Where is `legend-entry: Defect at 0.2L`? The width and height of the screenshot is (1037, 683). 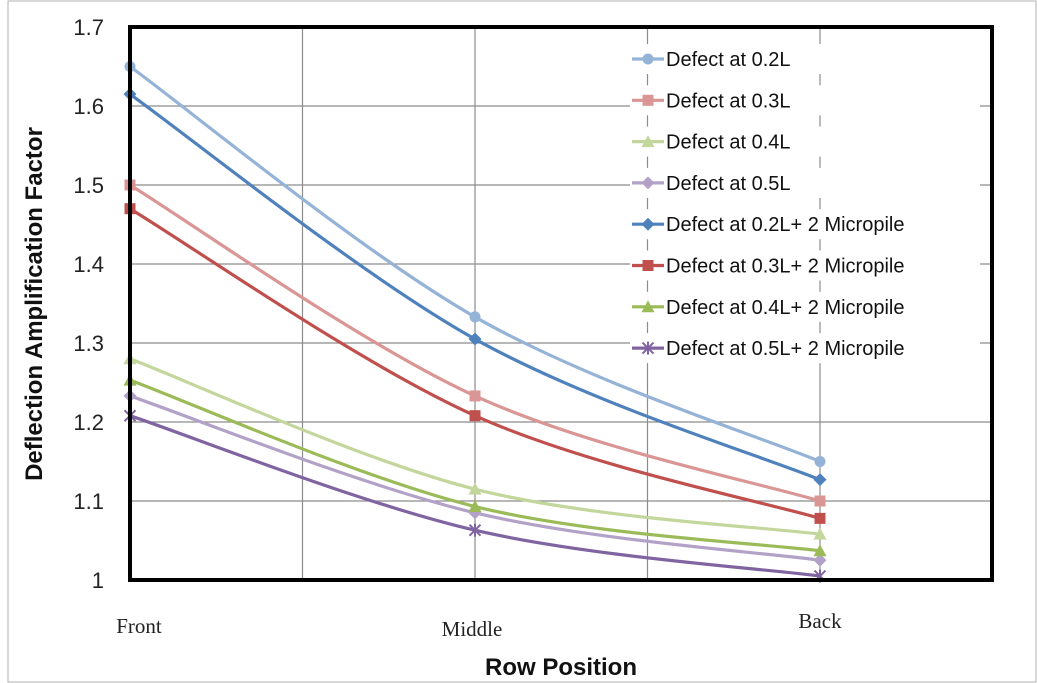
legend-entry: Defect at 0.2L is located at coordinates (805, 59).